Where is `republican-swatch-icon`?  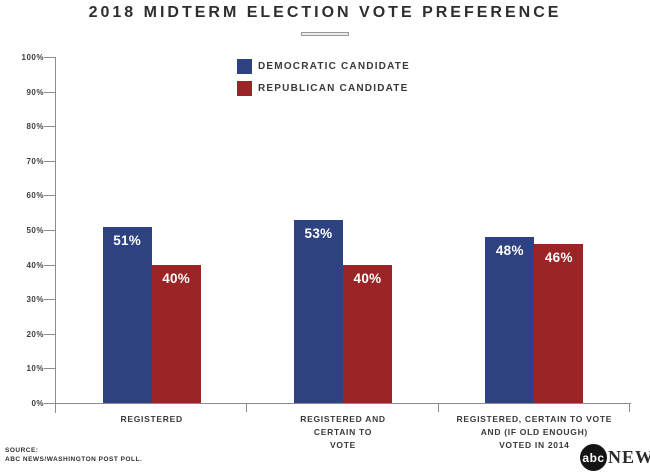 republican-swatch-icon is located at coordinates (244, 88).